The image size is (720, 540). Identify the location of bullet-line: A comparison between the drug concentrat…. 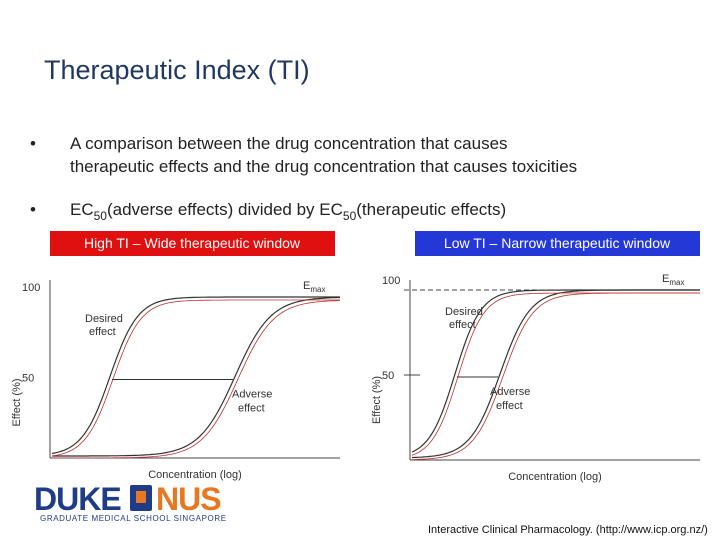
(289, 143).